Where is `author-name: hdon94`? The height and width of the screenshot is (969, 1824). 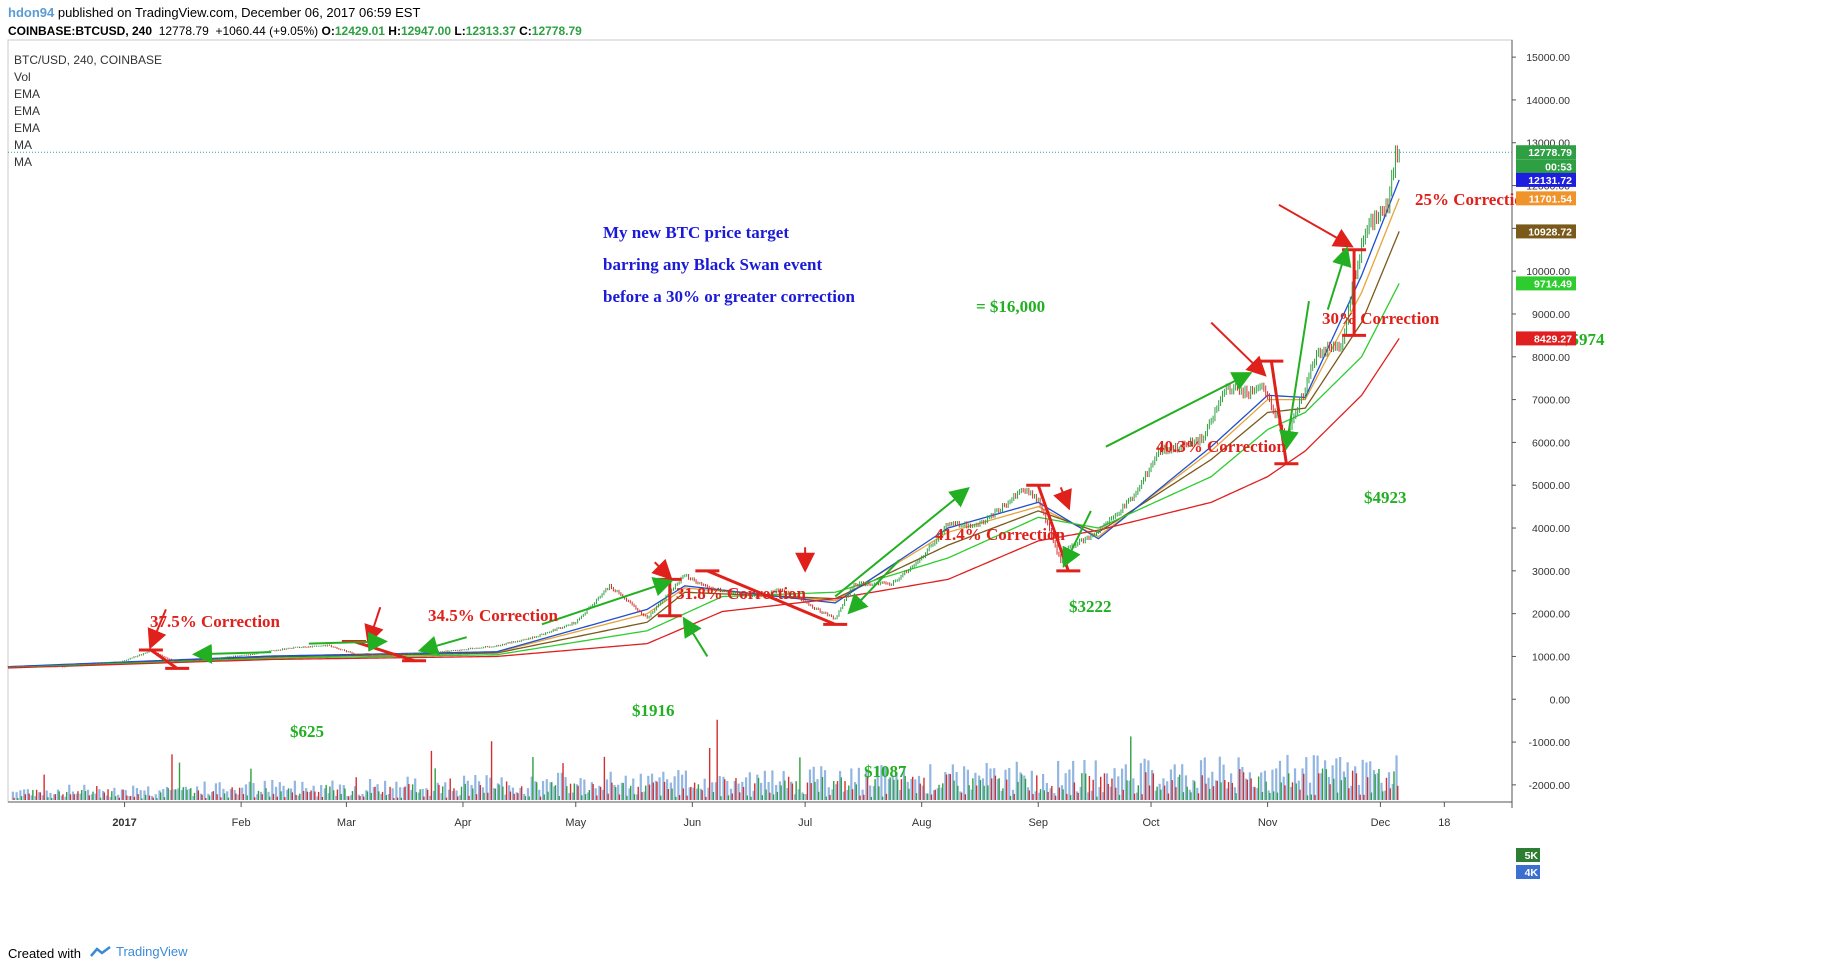 author-name: hdon94 is located at coordinates (31, 12).